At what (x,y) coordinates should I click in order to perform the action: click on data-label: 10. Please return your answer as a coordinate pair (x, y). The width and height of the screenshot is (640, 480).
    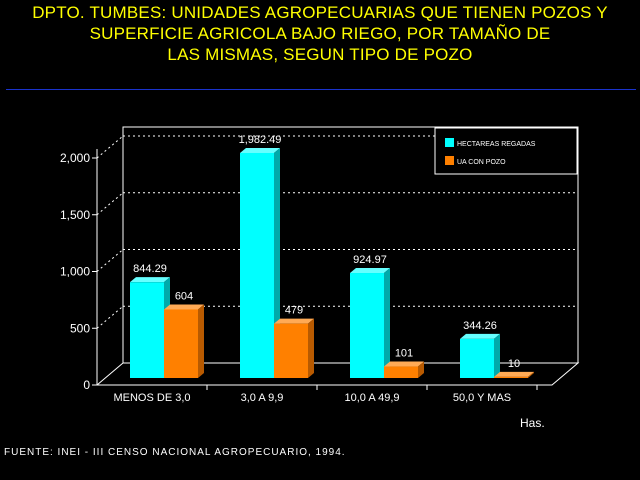
    Looking at the image, I should click on (514, 364).